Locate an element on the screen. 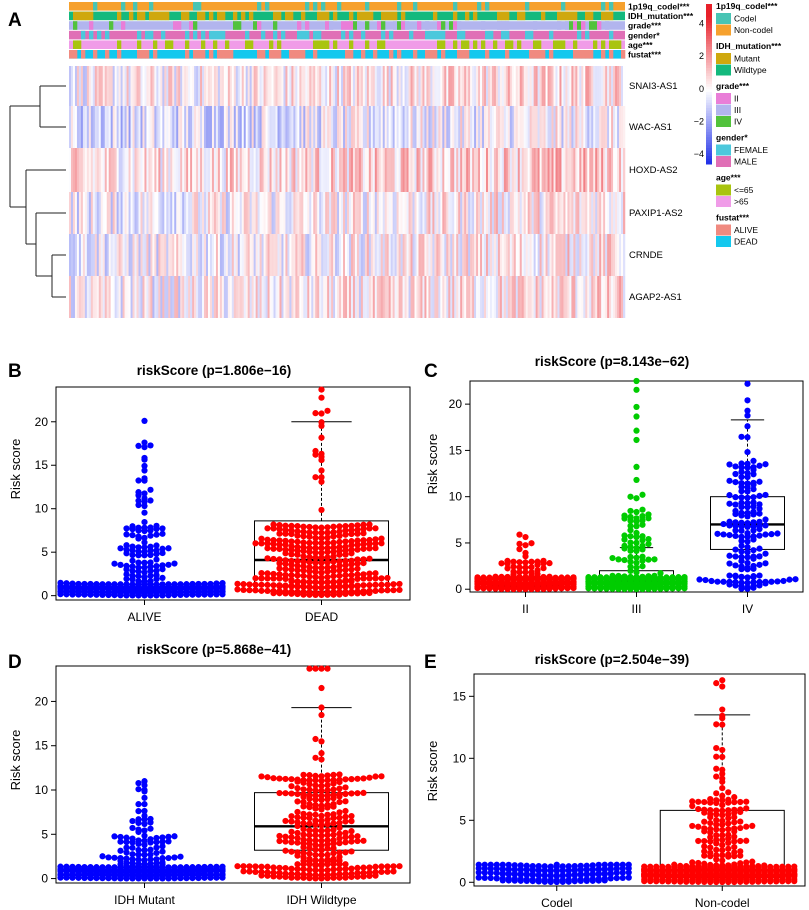  chart-title: riskScore (p=5.868e−41) is located at coordinates (214, 649).